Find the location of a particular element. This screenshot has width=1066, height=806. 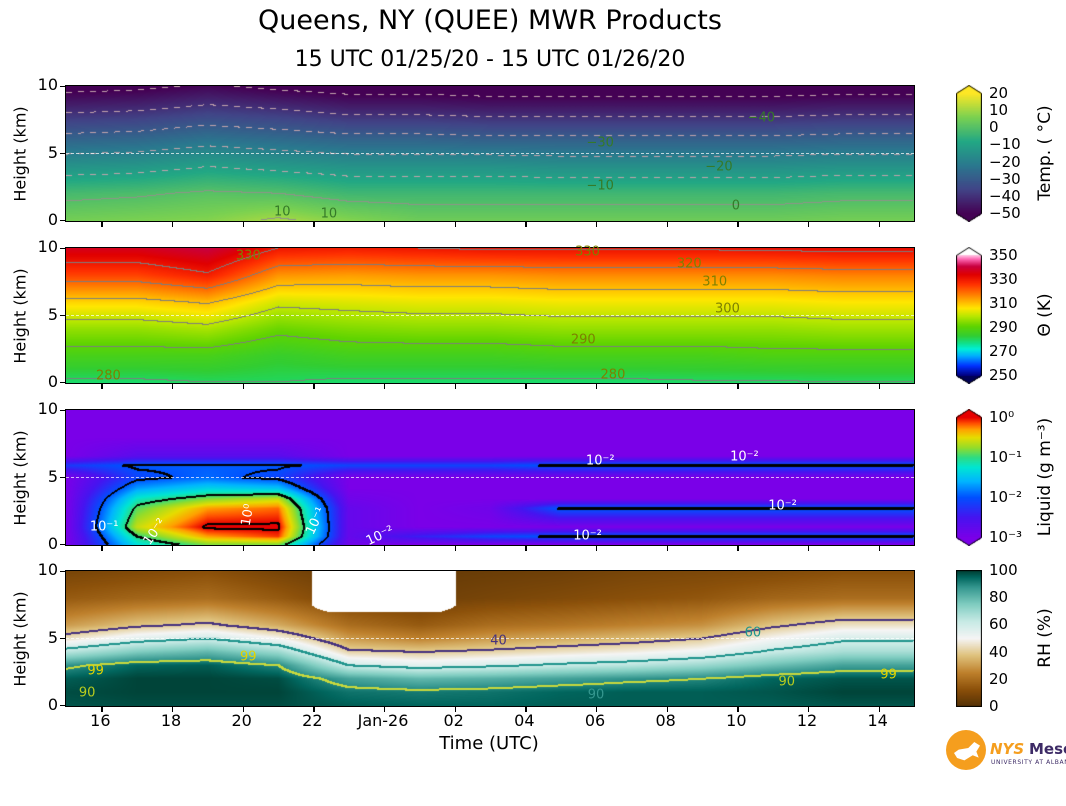

temperature-plot: −40 −30 −20 −10 0 10 10 is located at coordinates (487, 156).